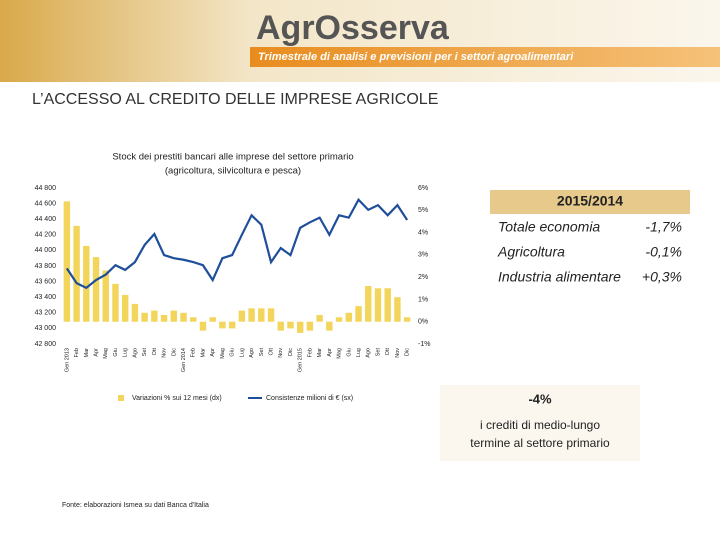  Describe the element at coordinates (237, 243) in the screenshot. I see `line` at that location.